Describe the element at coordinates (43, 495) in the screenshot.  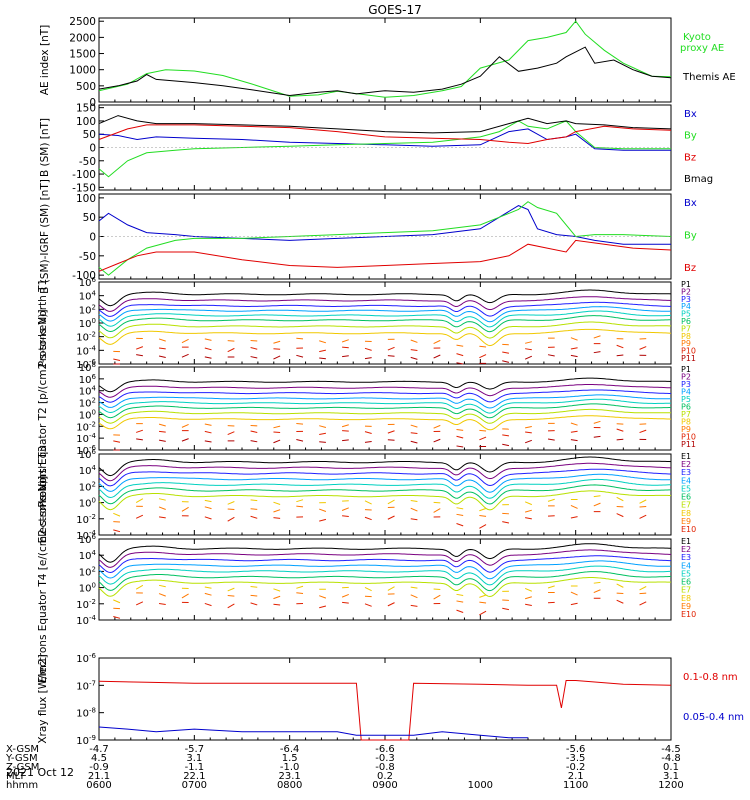
I see `y-axis-label: Electrons North T3` at that location.